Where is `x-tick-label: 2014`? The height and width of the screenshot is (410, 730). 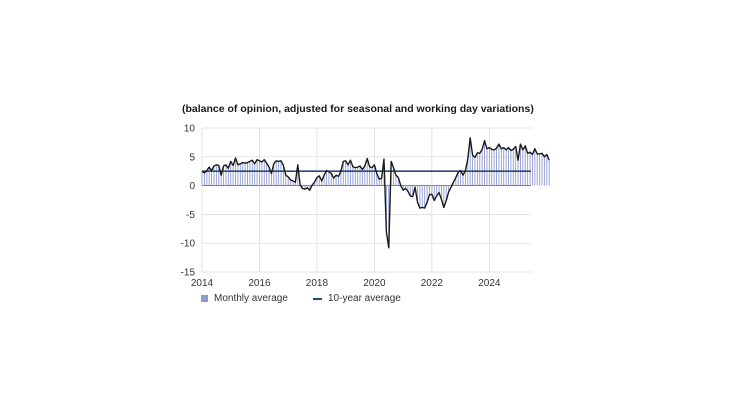 x-tick-label: 2014 is located at coordinates (202, 283).